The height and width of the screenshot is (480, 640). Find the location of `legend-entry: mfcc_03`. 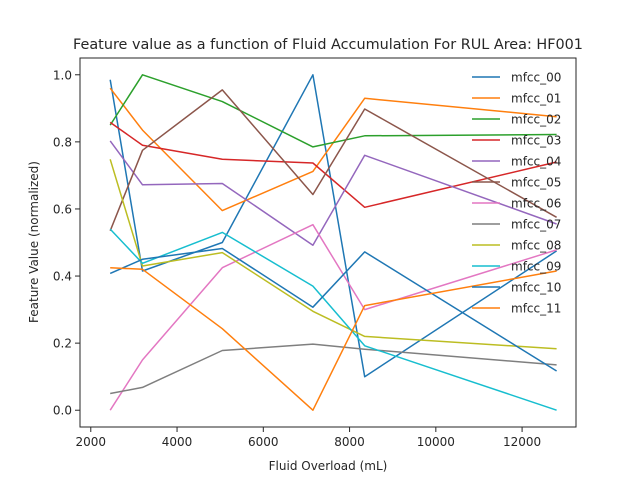

legend-entry: mfcc_03 is located at coordinates (536, 141).